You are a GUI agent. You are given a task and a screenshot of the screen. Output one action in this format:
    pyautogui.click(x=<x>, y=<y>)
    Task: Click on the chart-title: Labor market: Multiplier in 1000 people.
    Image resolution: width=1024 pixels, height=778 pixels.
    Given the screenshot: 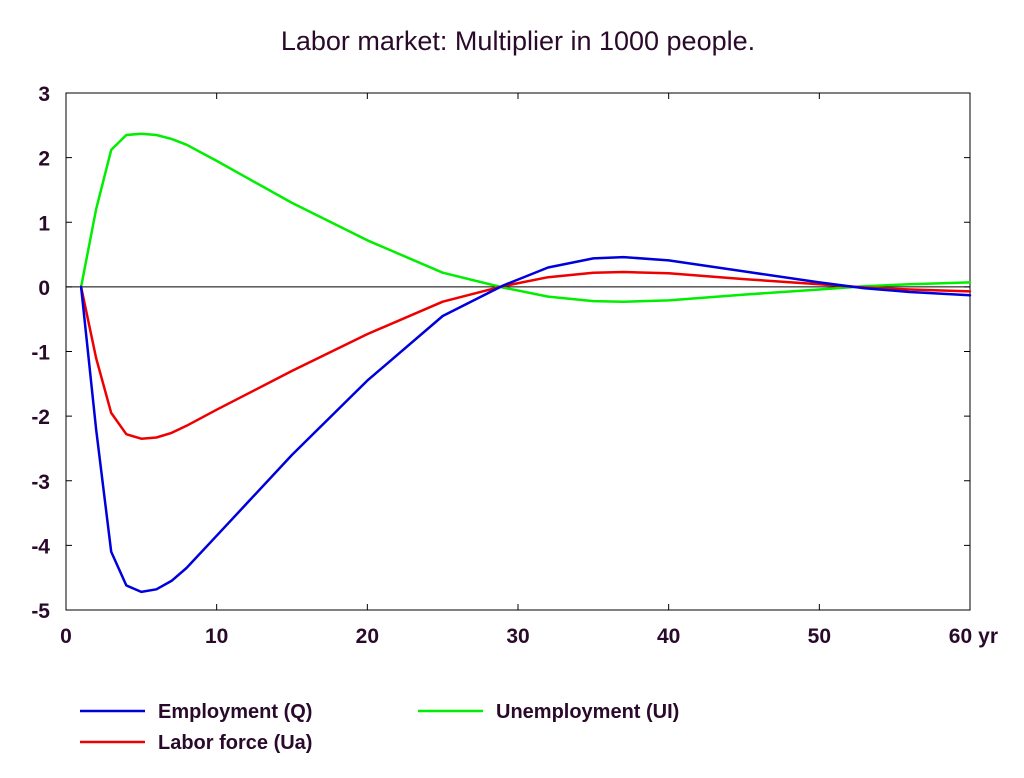 What is the action you would take?
    pyautogui.click(x=518, y=41)
    